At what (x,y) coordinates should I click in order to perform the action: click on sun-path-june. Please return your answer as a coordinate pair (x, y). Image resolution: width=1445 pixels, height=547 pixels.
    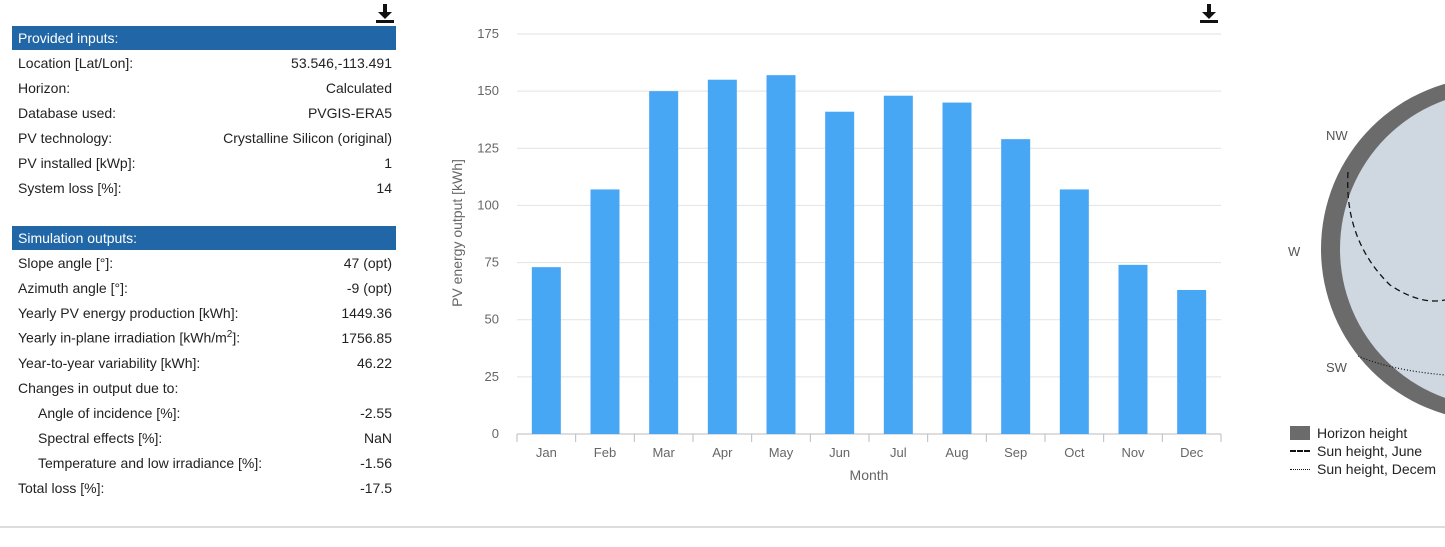
    Looking at the image, I should click on (1396, 236).